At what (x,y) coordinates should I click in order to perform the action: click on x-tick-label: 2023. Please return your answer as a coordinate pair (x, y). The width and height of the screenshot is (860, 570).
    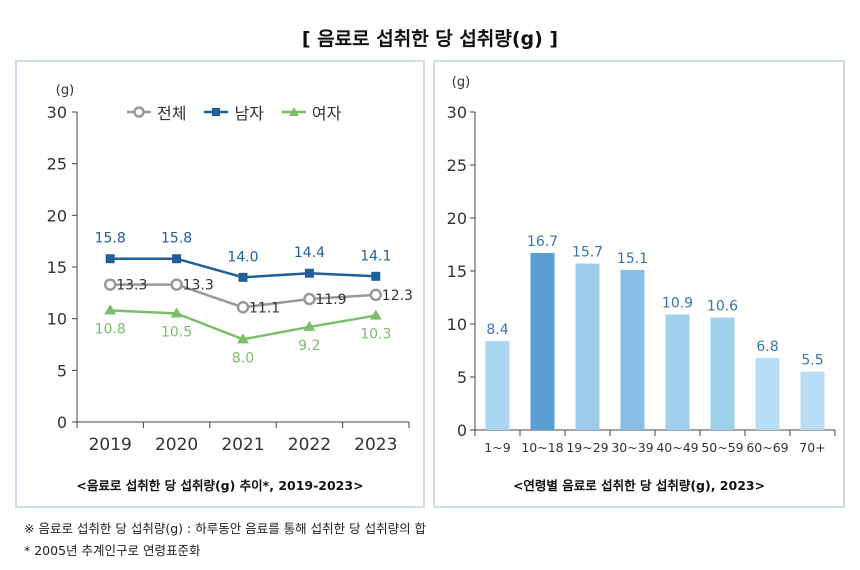
    Looking at the image, I should click on (375, 445).